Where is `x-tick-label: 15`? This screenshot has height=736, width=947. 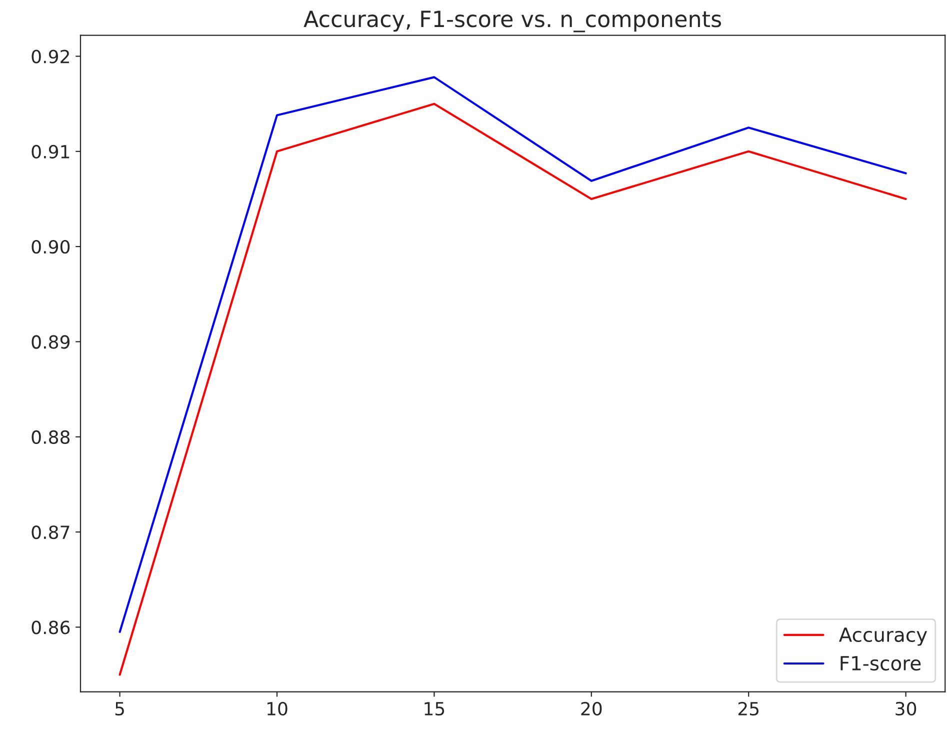 x-tick-label: 15 is located at coordinates (434, 709).